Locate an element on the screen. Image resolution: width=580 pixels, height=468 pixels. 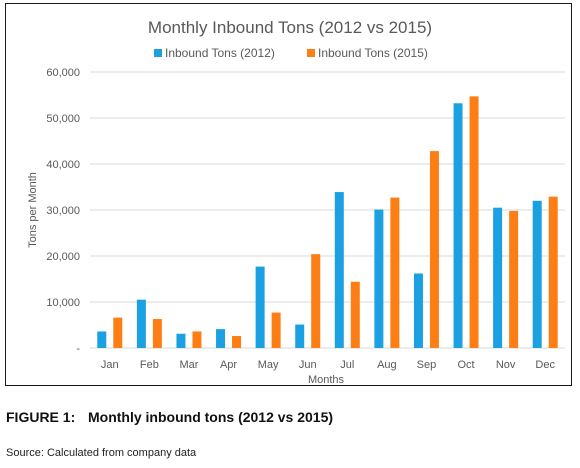
bar-series-1-jun is located at coordinates (300, 336).